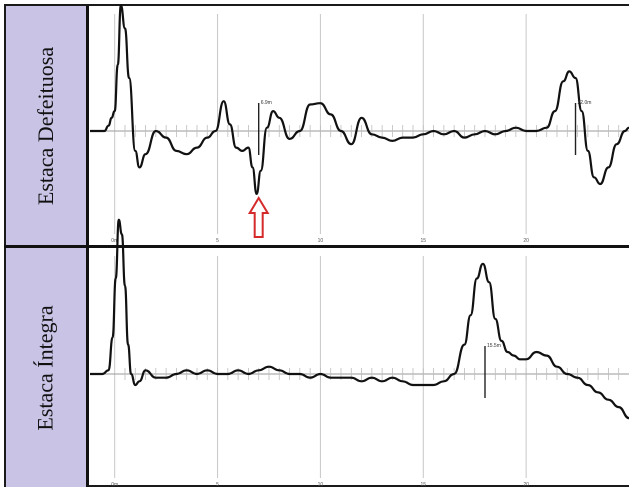 The image size is (629, 489). What do you see at coordinates (46, 367) in the screenshot?
I see `panel-label-intact: Estaca Íntegra` at bounding box center [46, 367].